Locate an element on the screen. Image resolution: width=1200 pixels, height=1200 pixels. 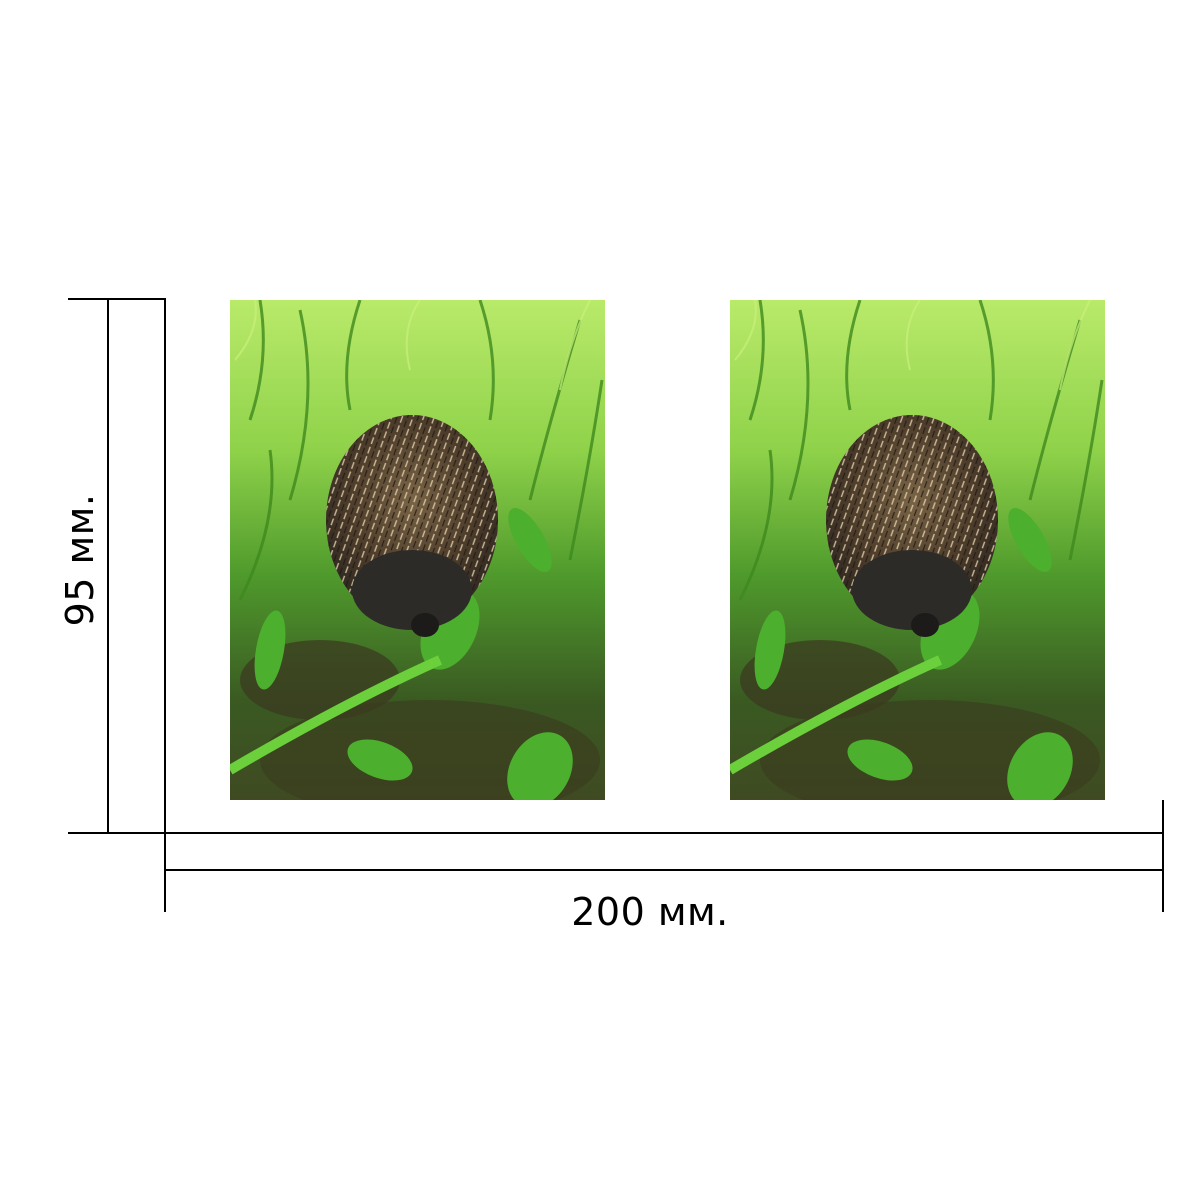
height-label-container: 95 мм. is located at coordinates (80, 560).